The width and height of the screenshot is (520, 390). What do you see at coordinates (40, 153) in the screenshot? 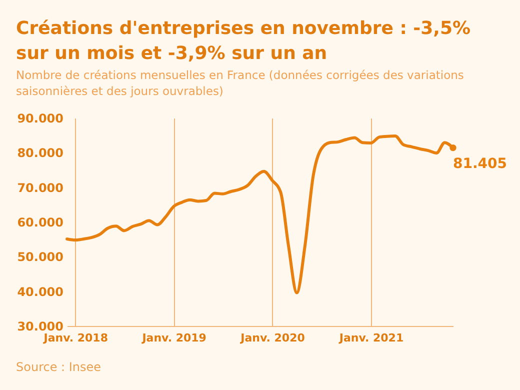
I see `y-tick-label: 80.000` at bounding box center [40, 153].